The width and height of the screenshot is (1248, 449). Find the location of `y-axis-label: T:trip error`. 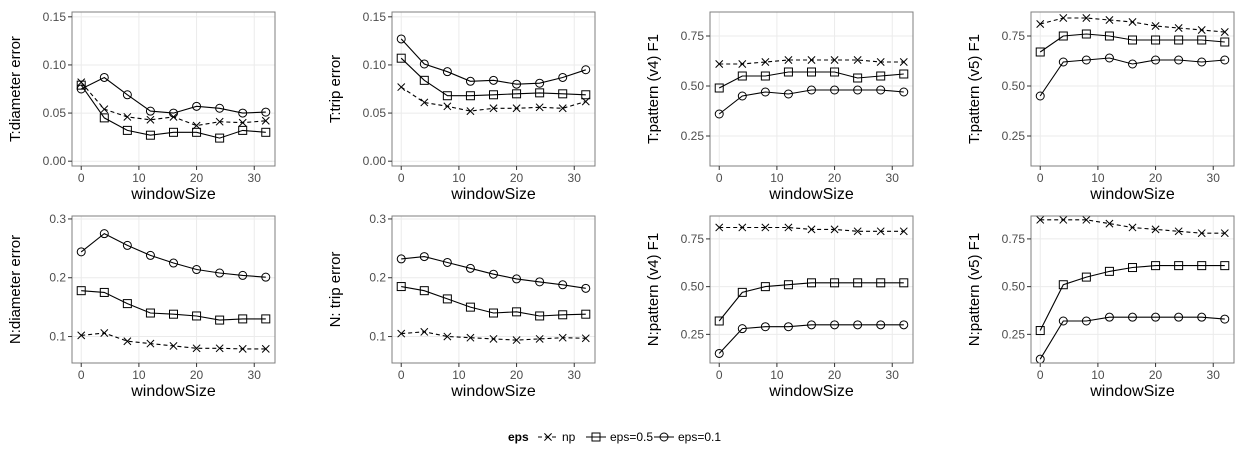

y-axis-label: T:trip error is located at coordinates (335, 89).